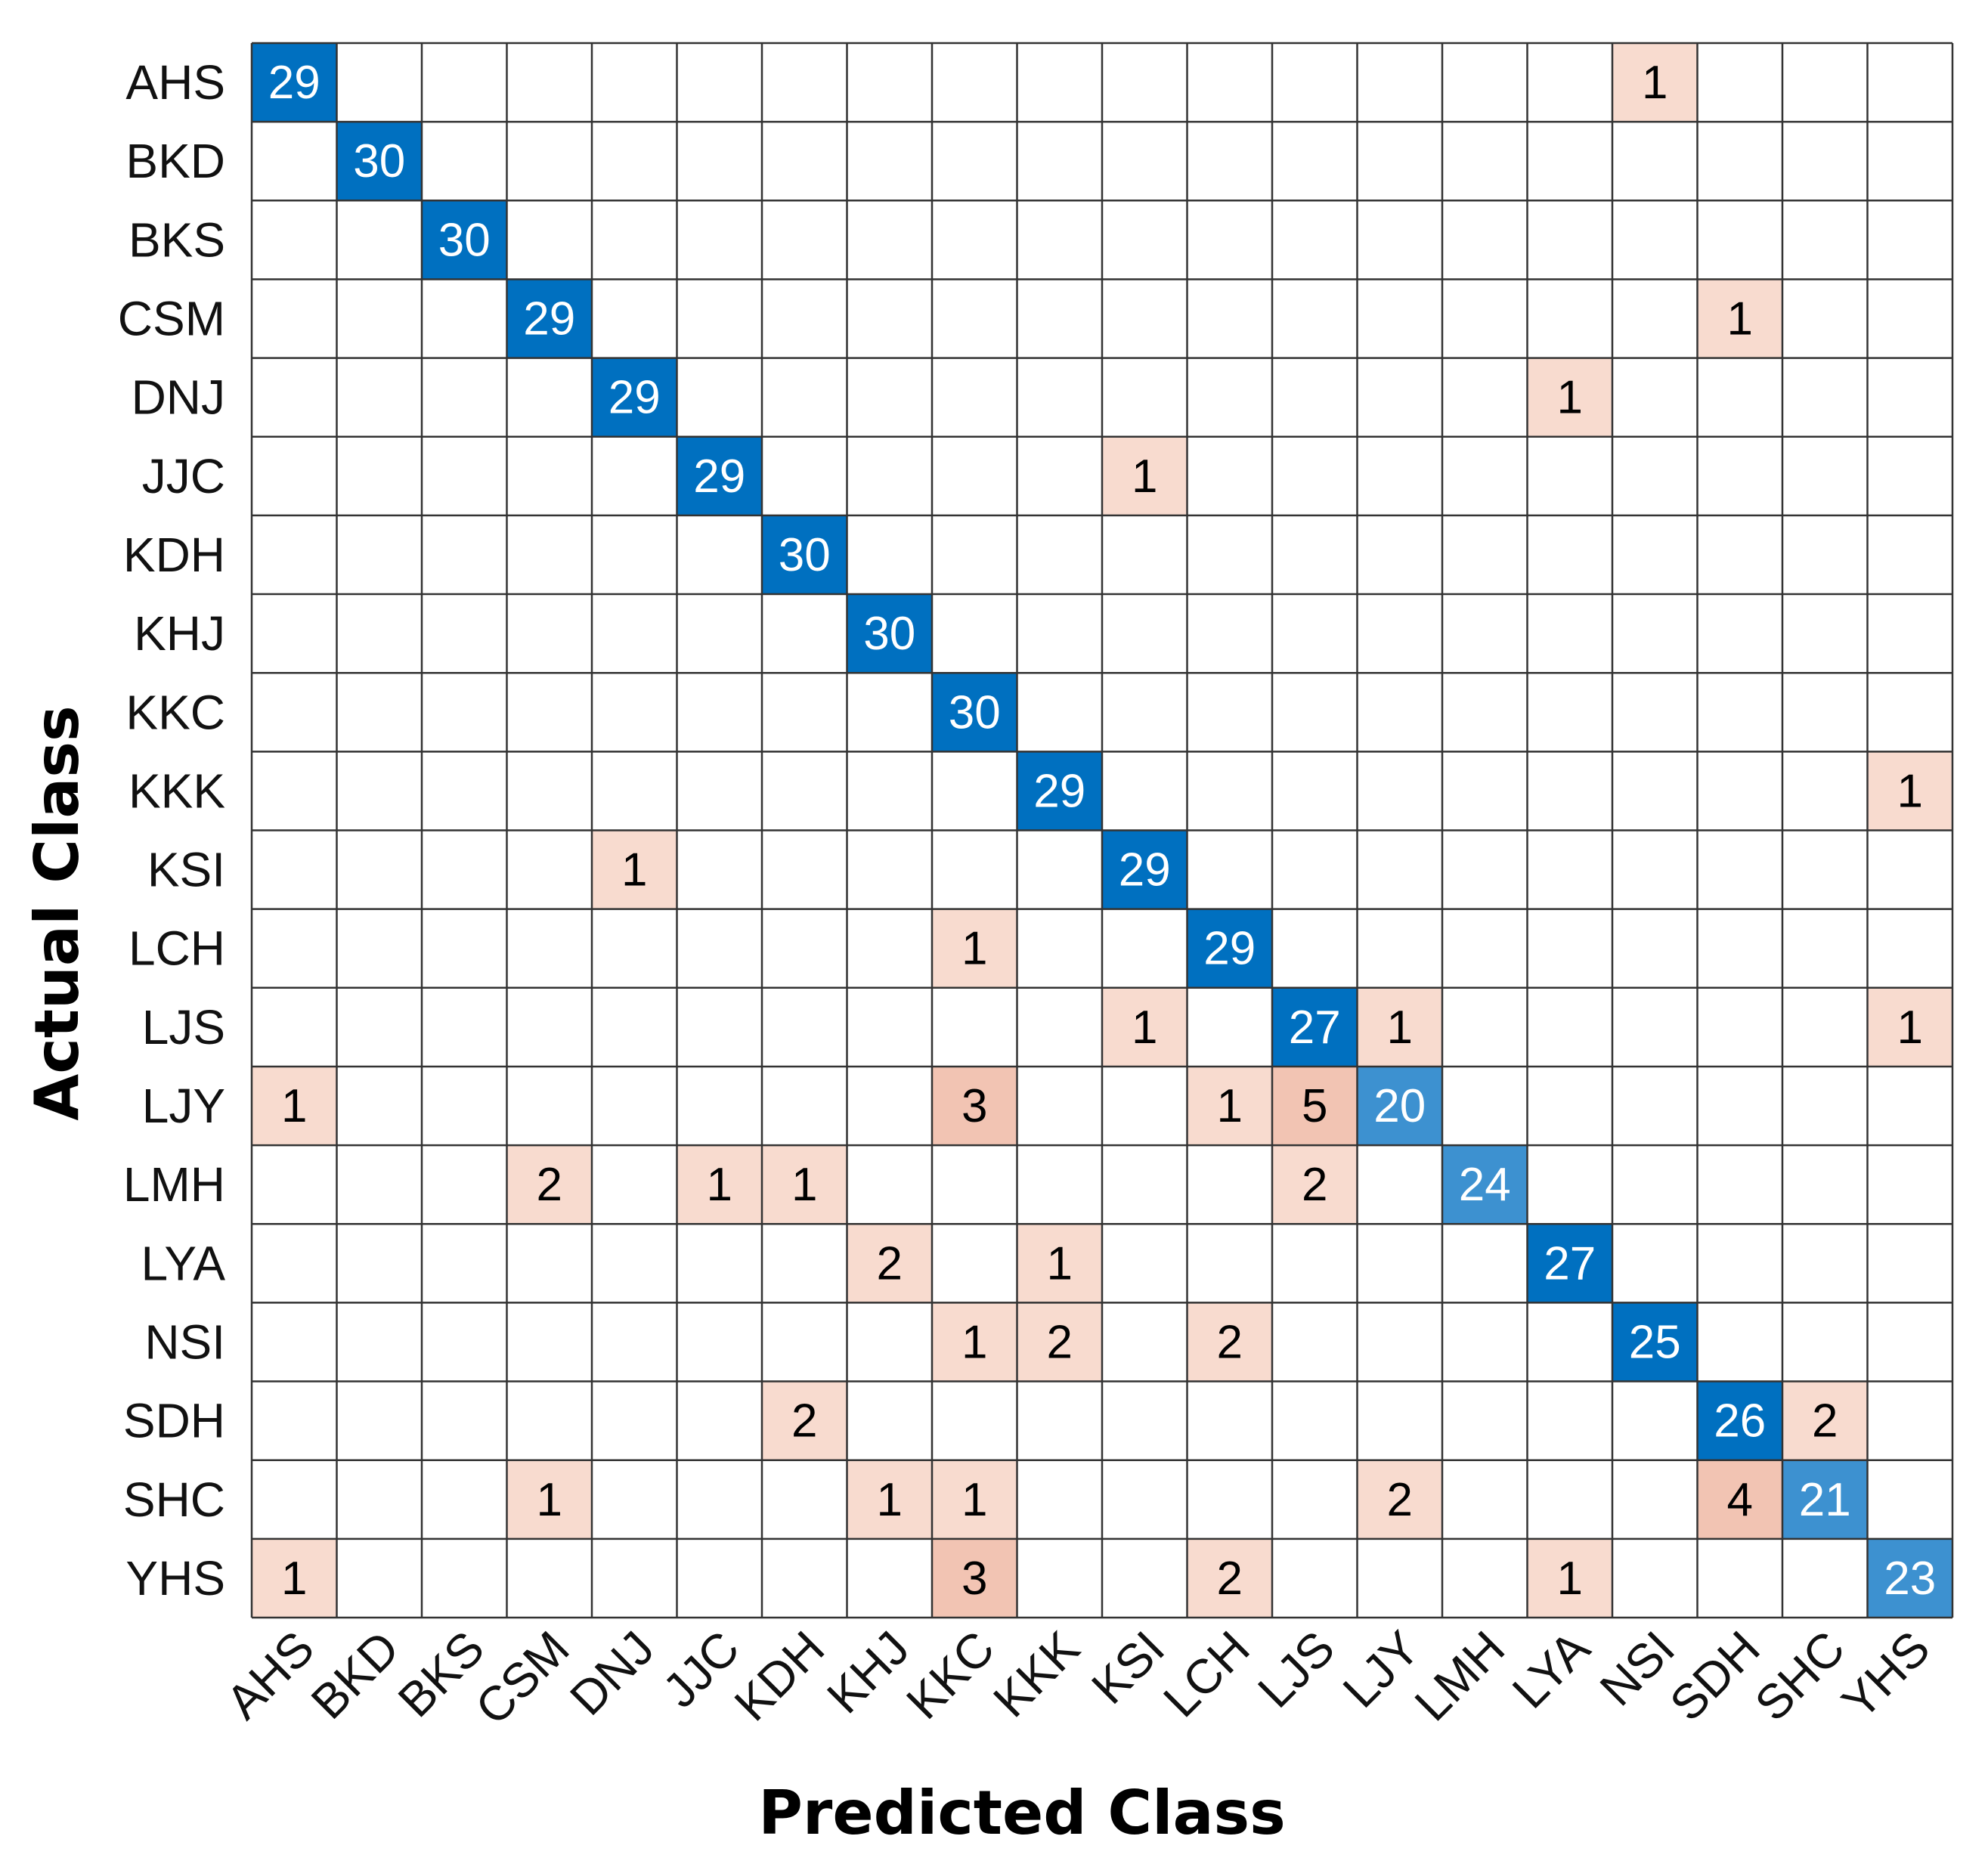  Describe the element at coordinates (1021, 1813) in the screenshot. I see `x-axis-title: Predicted Class` at that location.